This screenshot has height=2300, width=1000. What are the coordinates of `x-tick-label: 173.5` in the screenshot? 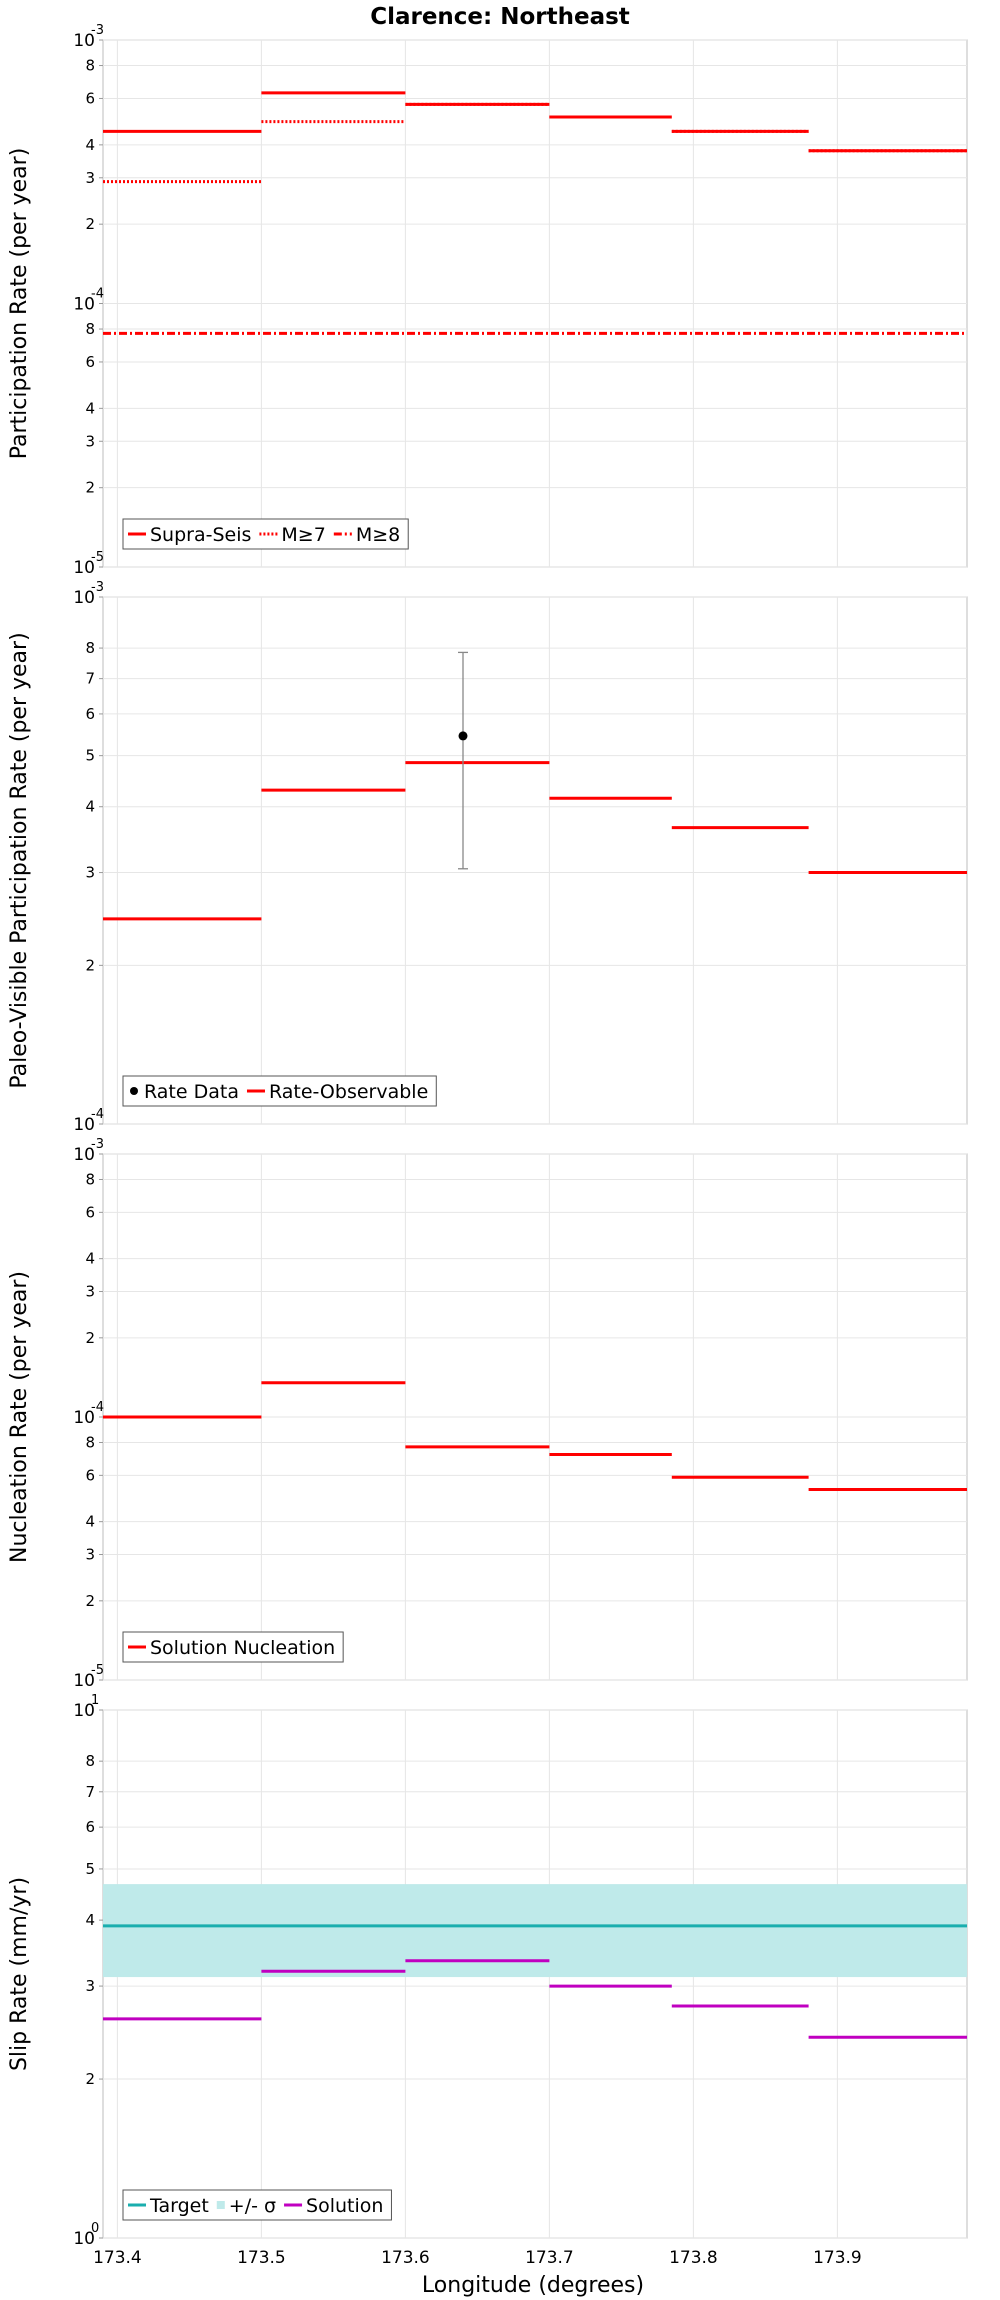 It's located at (261, 2258).